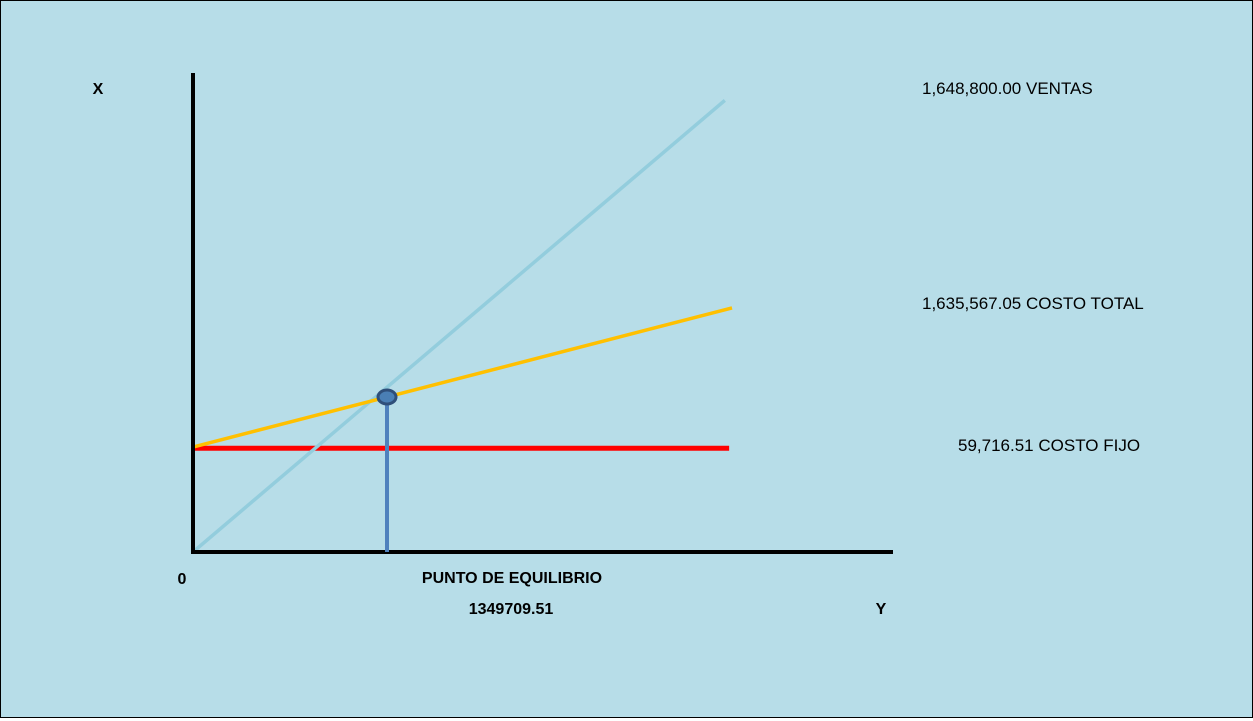 This screenshot has height=721, width=1253. What do you see at coordinates (1033, 303) in the screenshot?
I see `series-label-costo-total: 1,635,567.05 COSTO TOTAL` at bounding box center [1033, 303].